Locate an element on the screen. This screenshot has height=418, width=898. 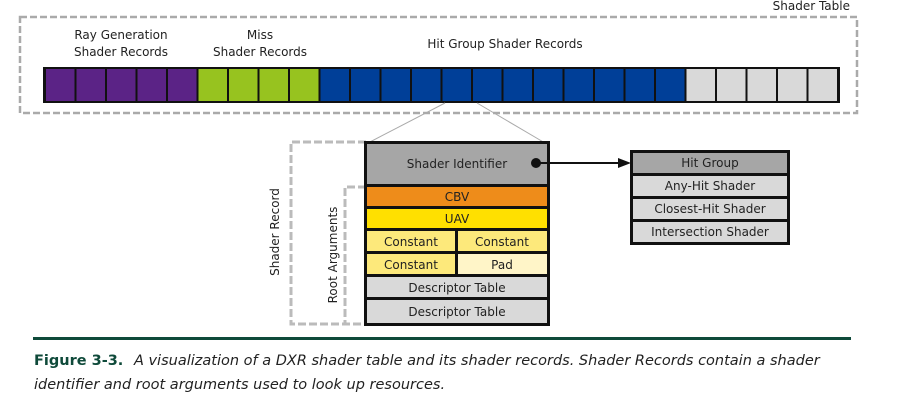
shader-table-label: Shader Table is located at coordinates (811, 6).